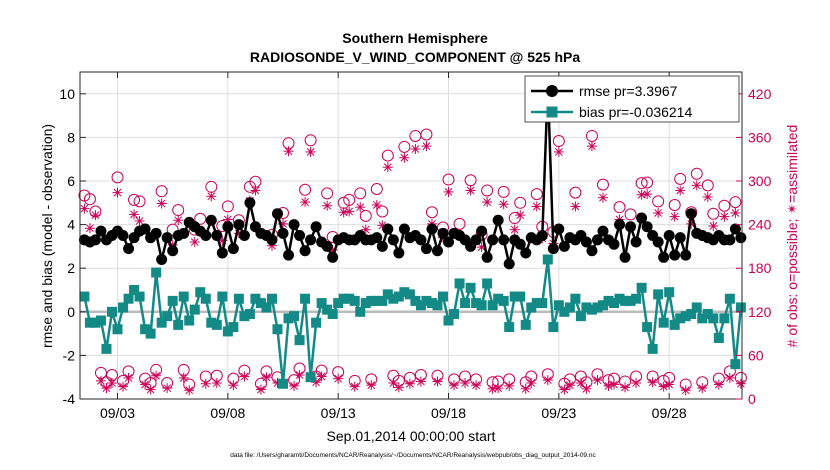 This screenshot has width=830, height=470. I want to click on y-axis-label: rmse and bias (model - observation), so click(47, 236).